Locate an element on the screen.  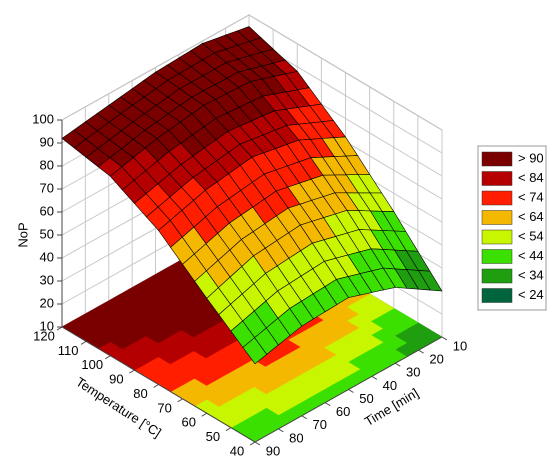
legend-label: < 54 is located at coordinates (531, 235).